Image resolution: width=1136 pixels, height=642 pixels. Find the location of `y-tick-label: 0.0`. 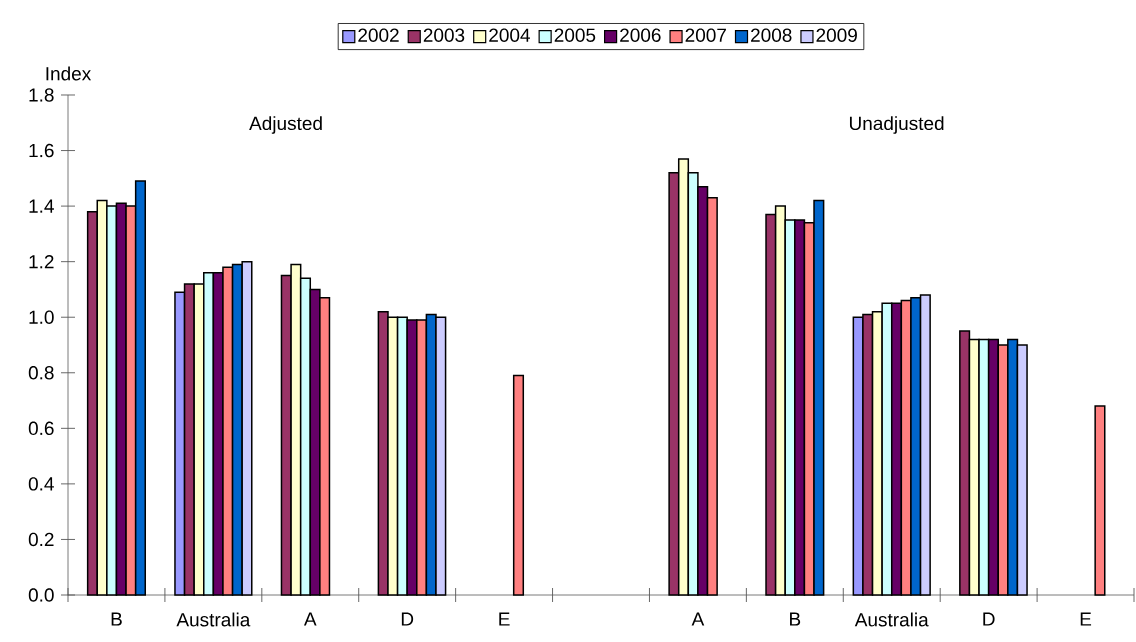

y-tick-label: 0.0 is located at coordinates (41, 595).